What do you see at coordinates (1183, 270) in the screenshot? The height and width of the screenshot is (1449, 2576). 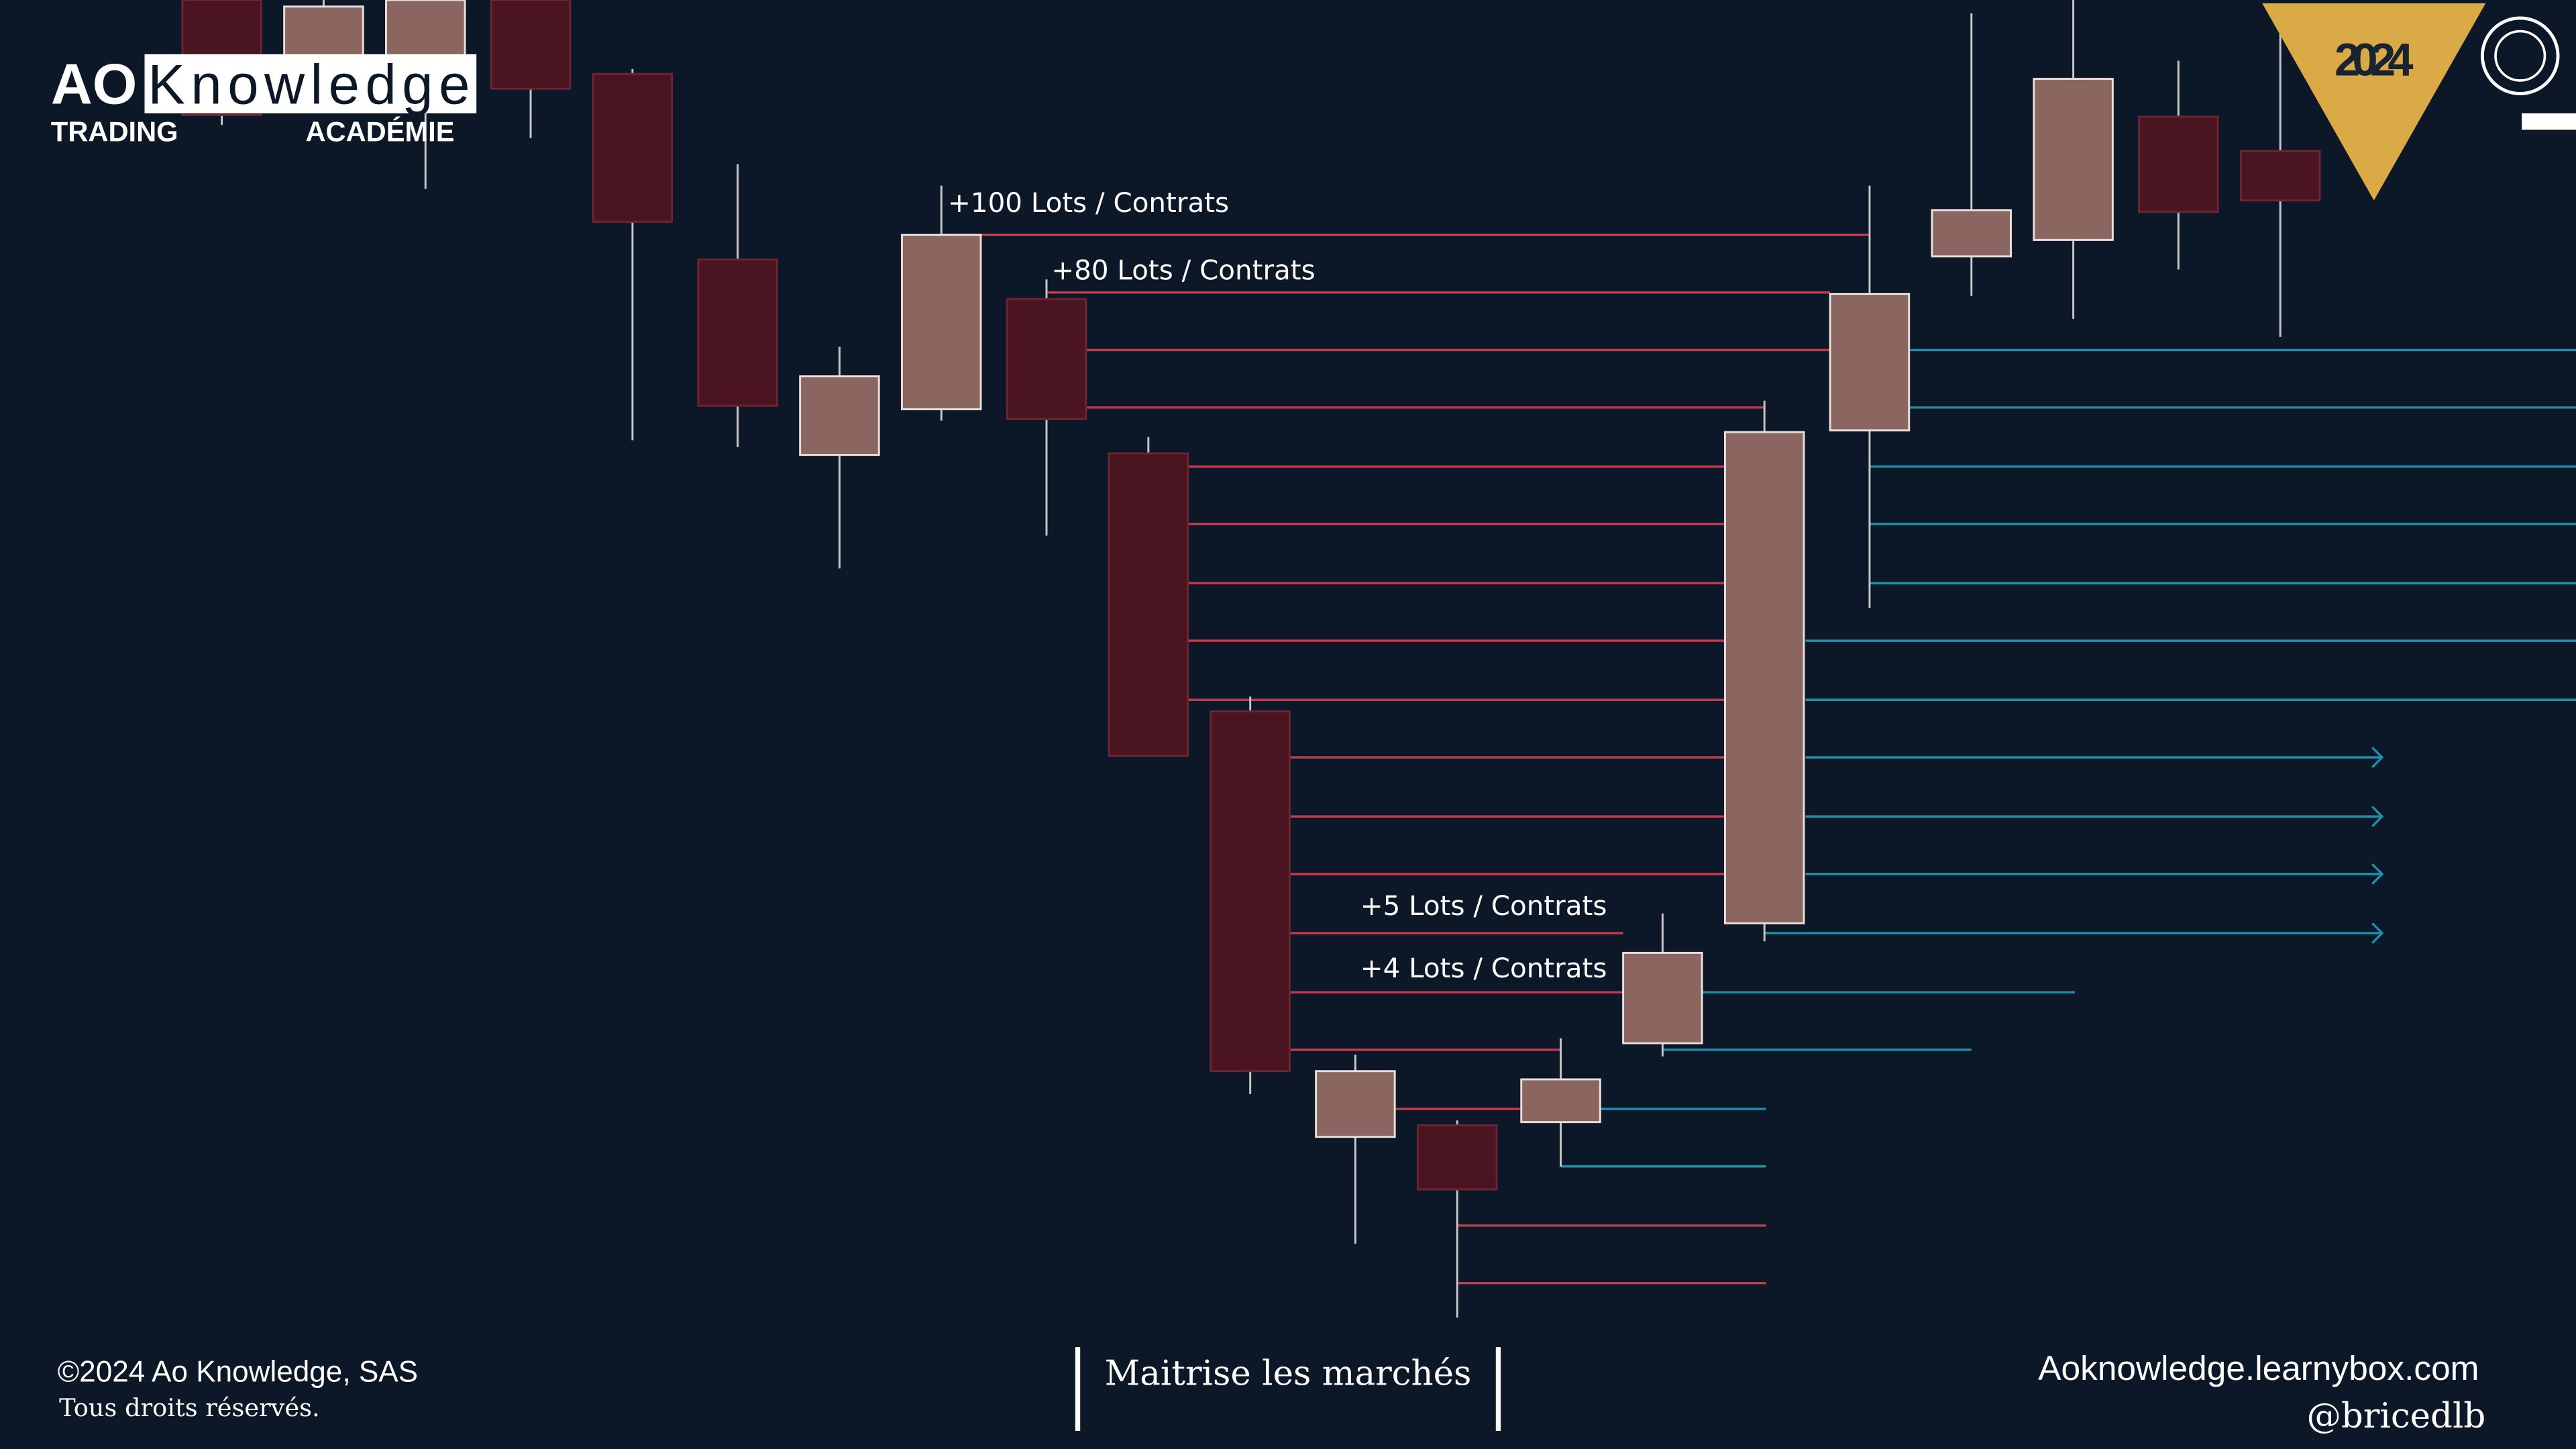 I see `annotation: +80 Lots / Contrats` at bounding box center [1183, 270].